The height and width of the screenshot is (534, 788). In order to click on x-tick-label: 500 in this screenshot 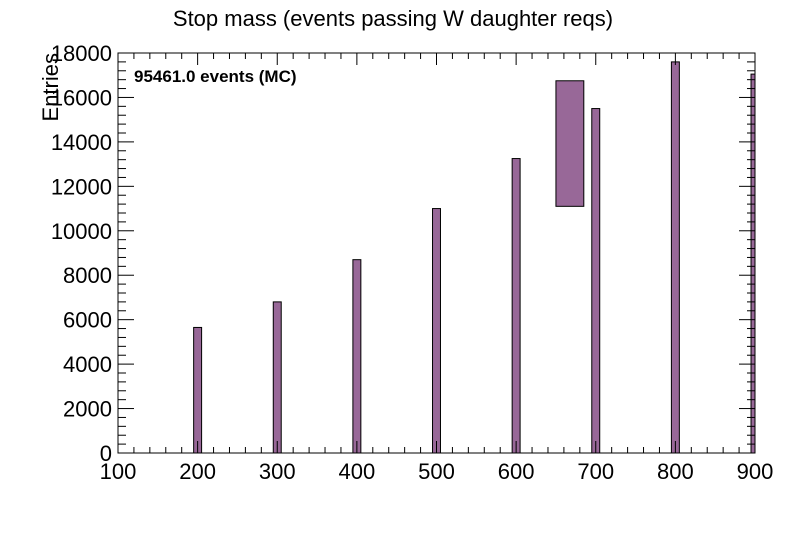, I will do `click(436, 471)`.